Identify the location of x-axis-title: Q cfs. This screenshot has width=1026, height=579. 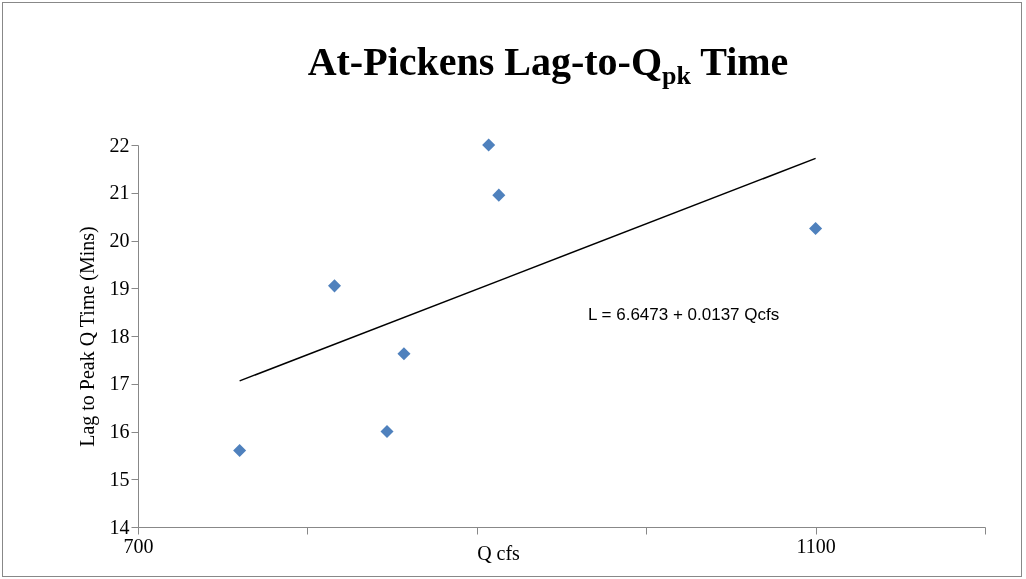
(499, 552).